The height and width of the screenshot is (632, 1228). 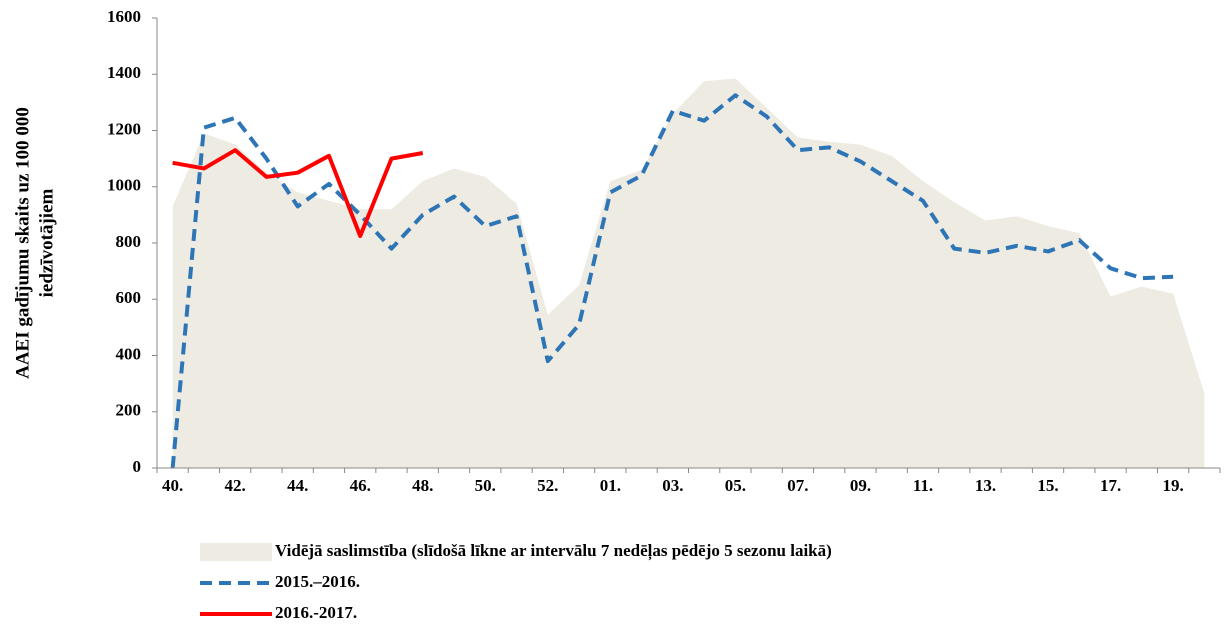 What do you see at coordinates (129, 410) in the screenshot?
I see `y-tick-label: 200` at bounding box center [129, 410].